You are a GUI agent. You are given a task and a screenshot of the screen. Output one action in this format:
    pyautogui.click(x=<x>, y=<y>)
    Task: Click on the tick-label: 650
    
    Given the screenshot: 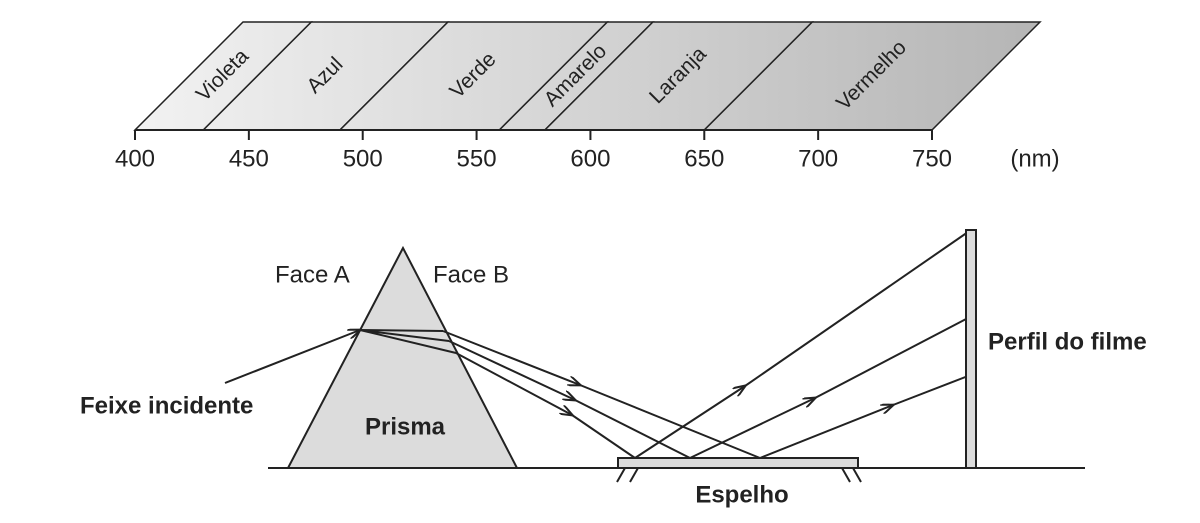 What is the action you would take?
    pyautogui.click(x=704, y=158)
    